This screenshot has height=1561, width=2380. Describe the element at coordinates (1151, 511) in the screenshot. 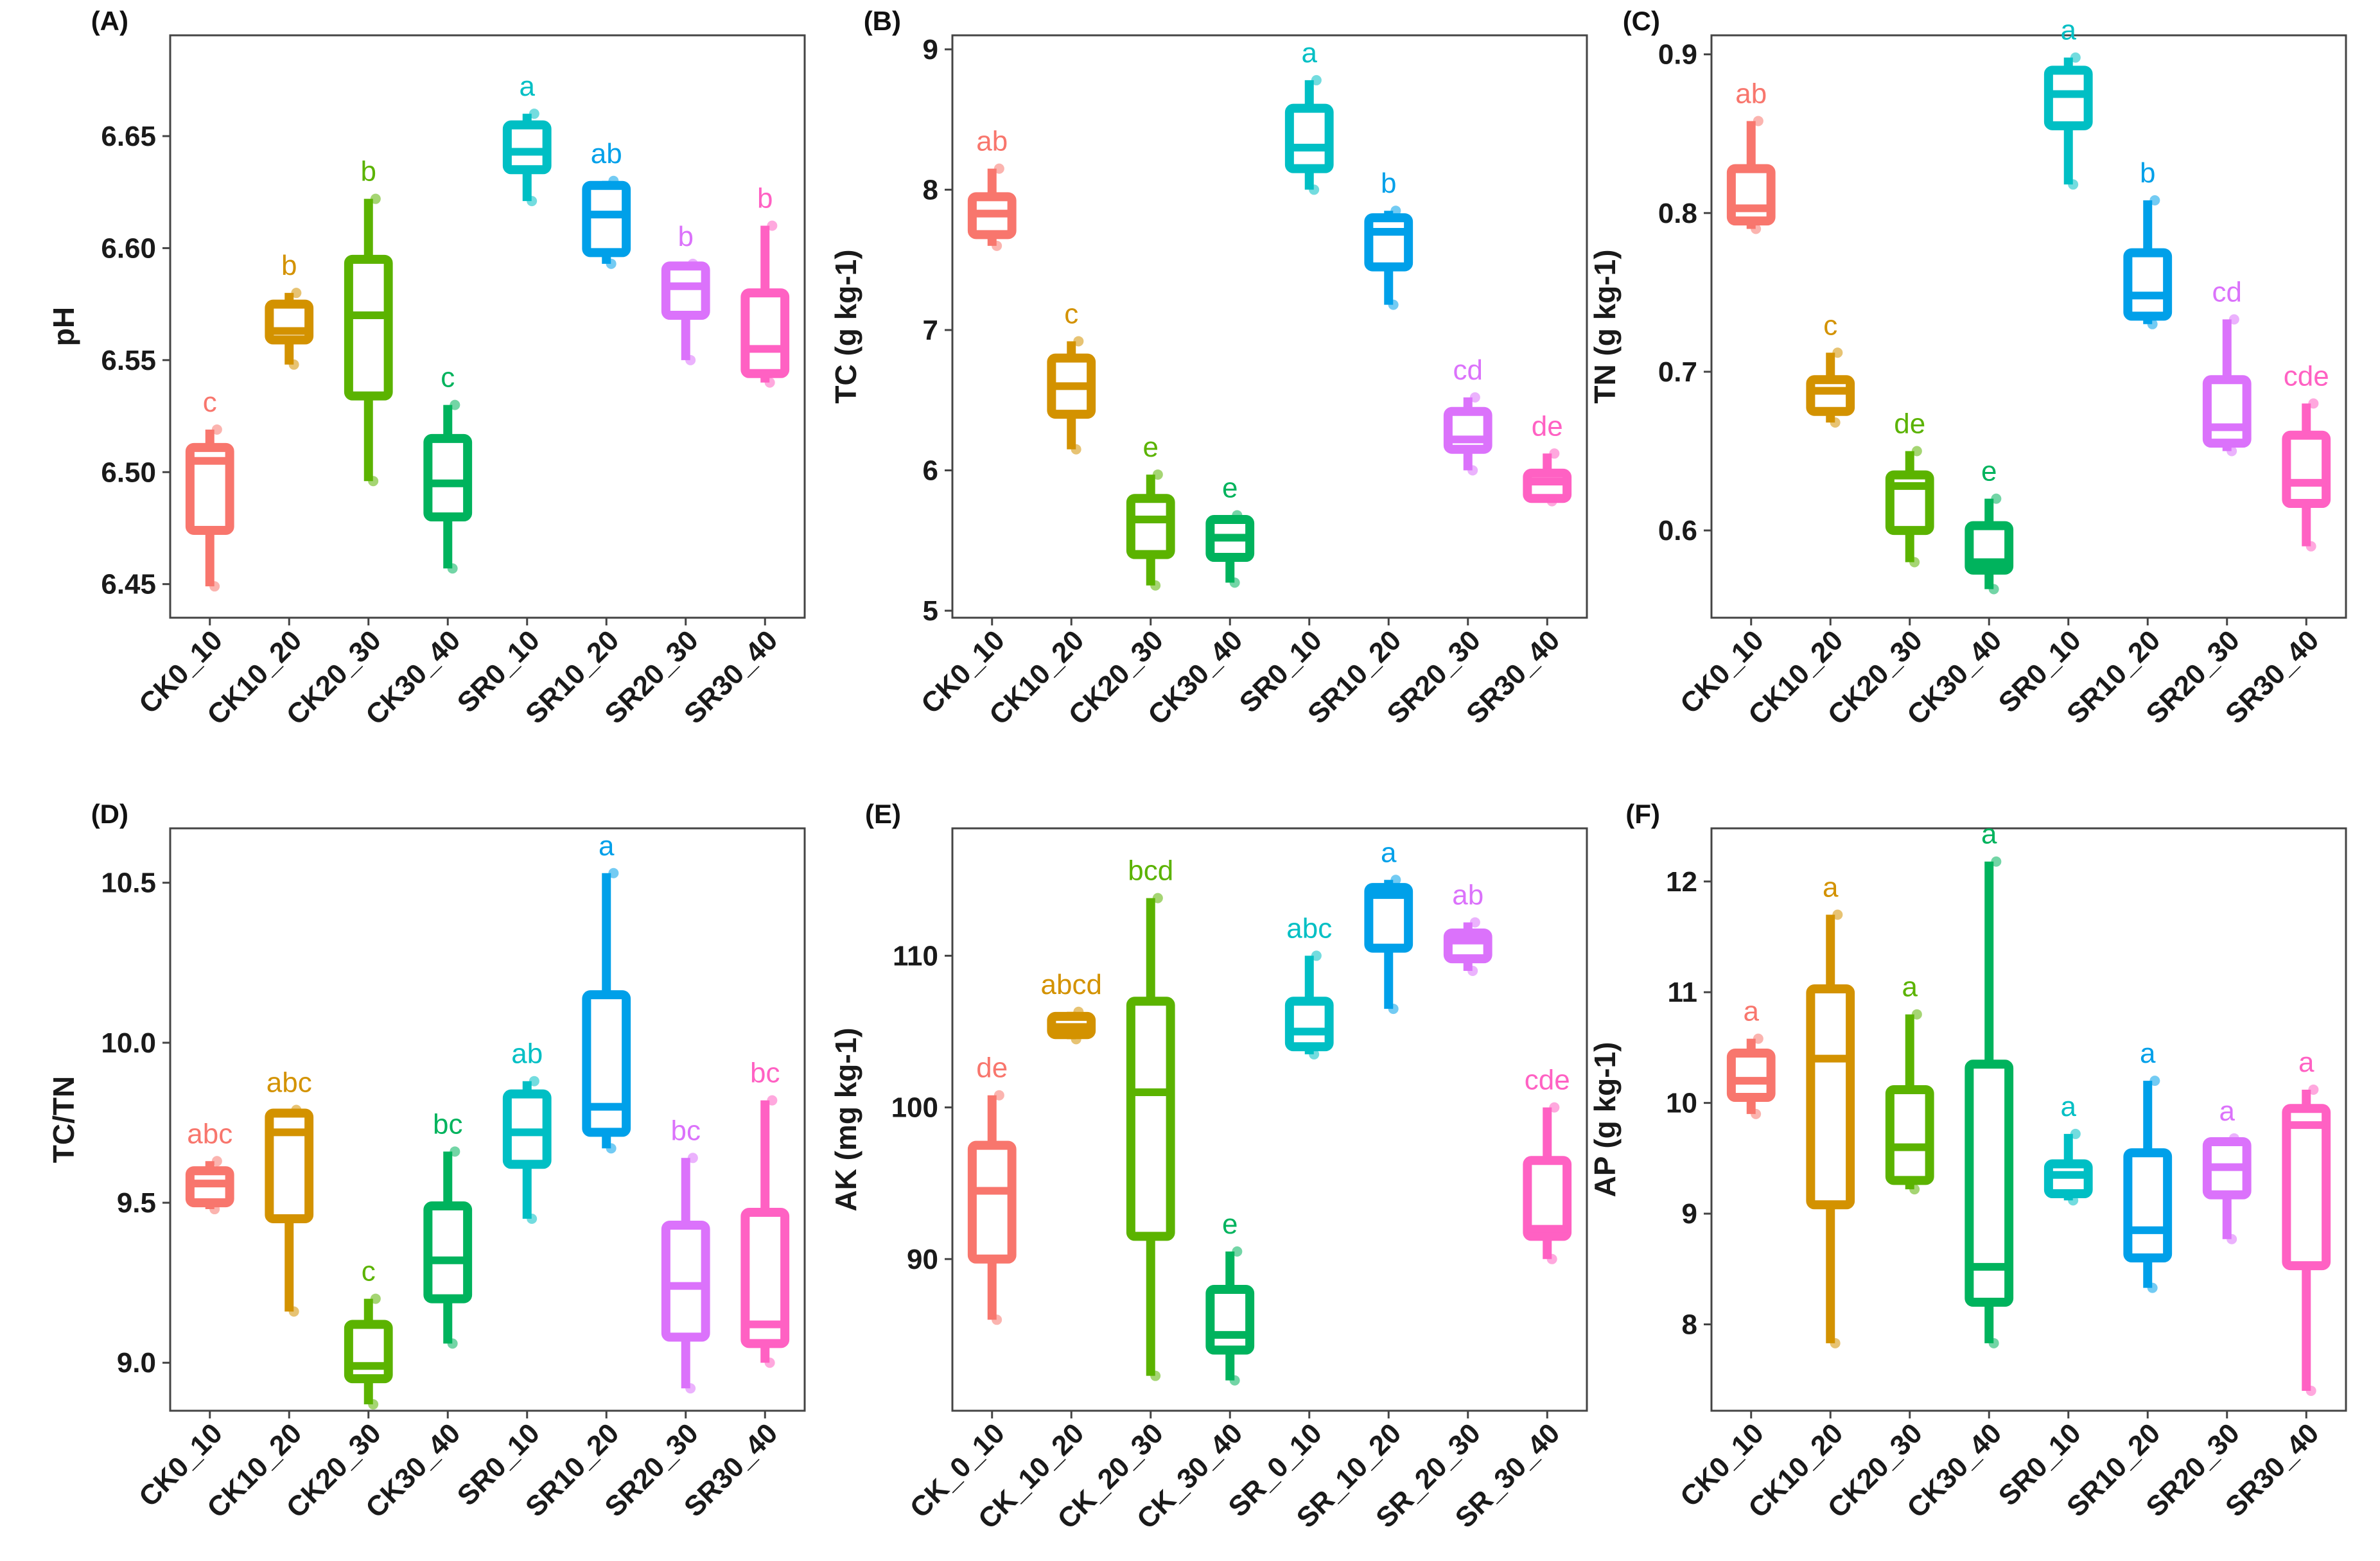

I see `box-ck20-30: e` at that location.